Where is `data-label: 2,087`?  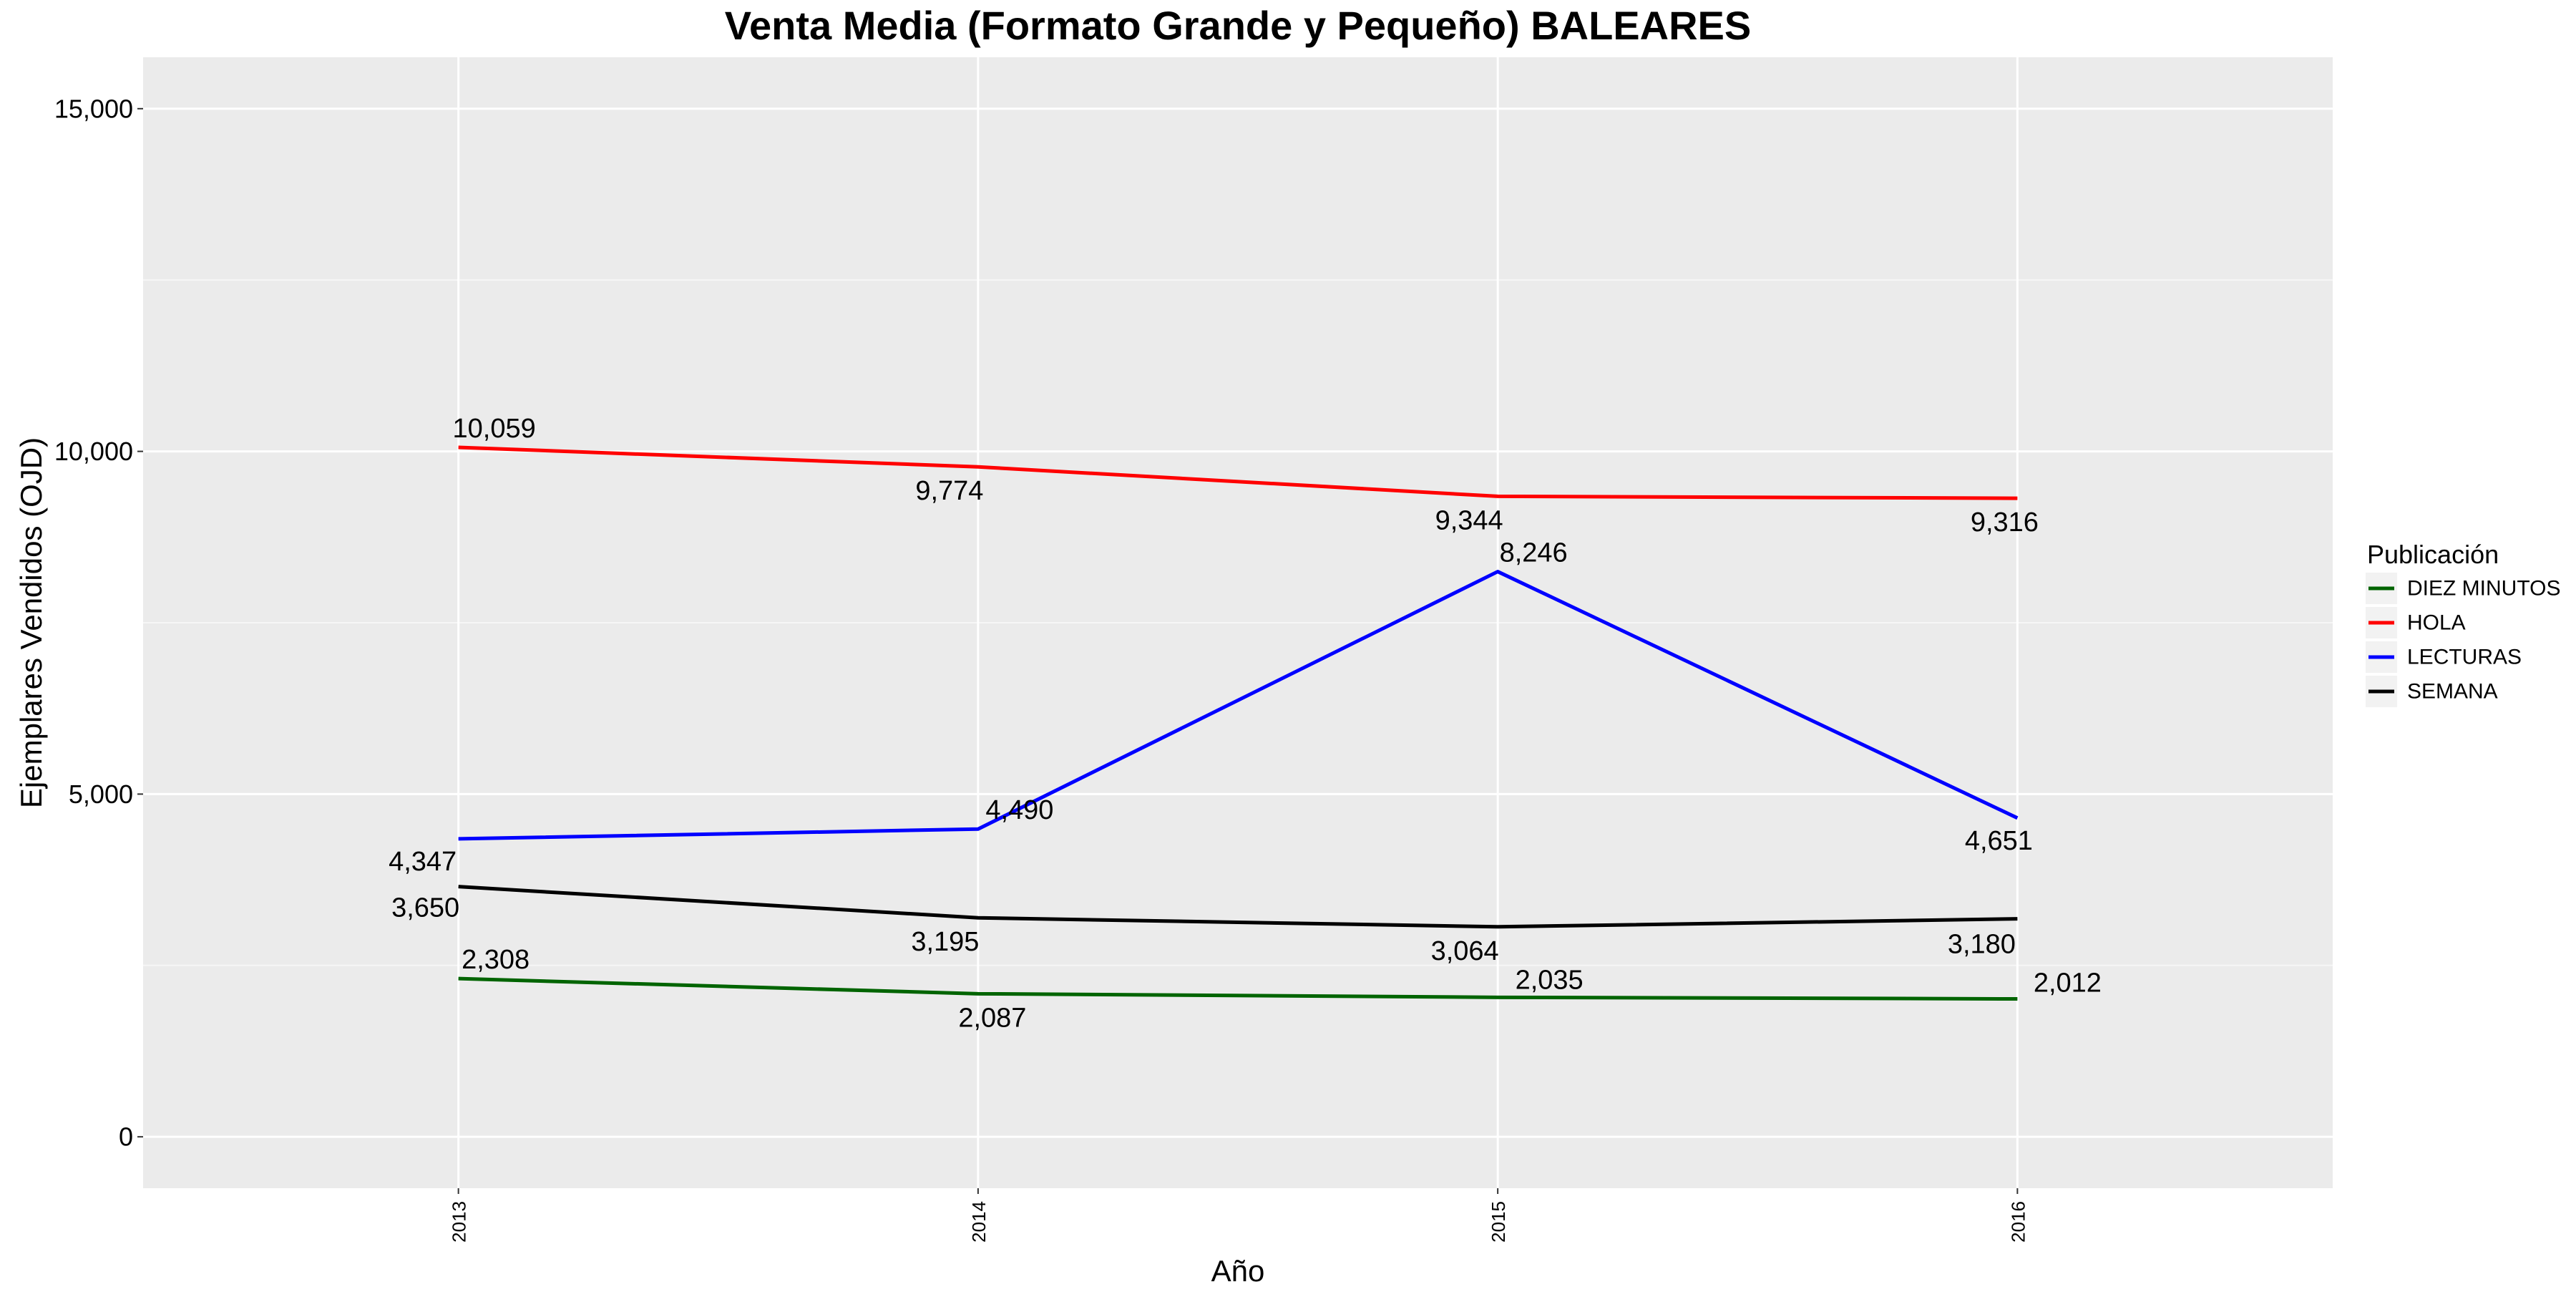 data-label: 2,087 is located at coordinates (992, 1018).